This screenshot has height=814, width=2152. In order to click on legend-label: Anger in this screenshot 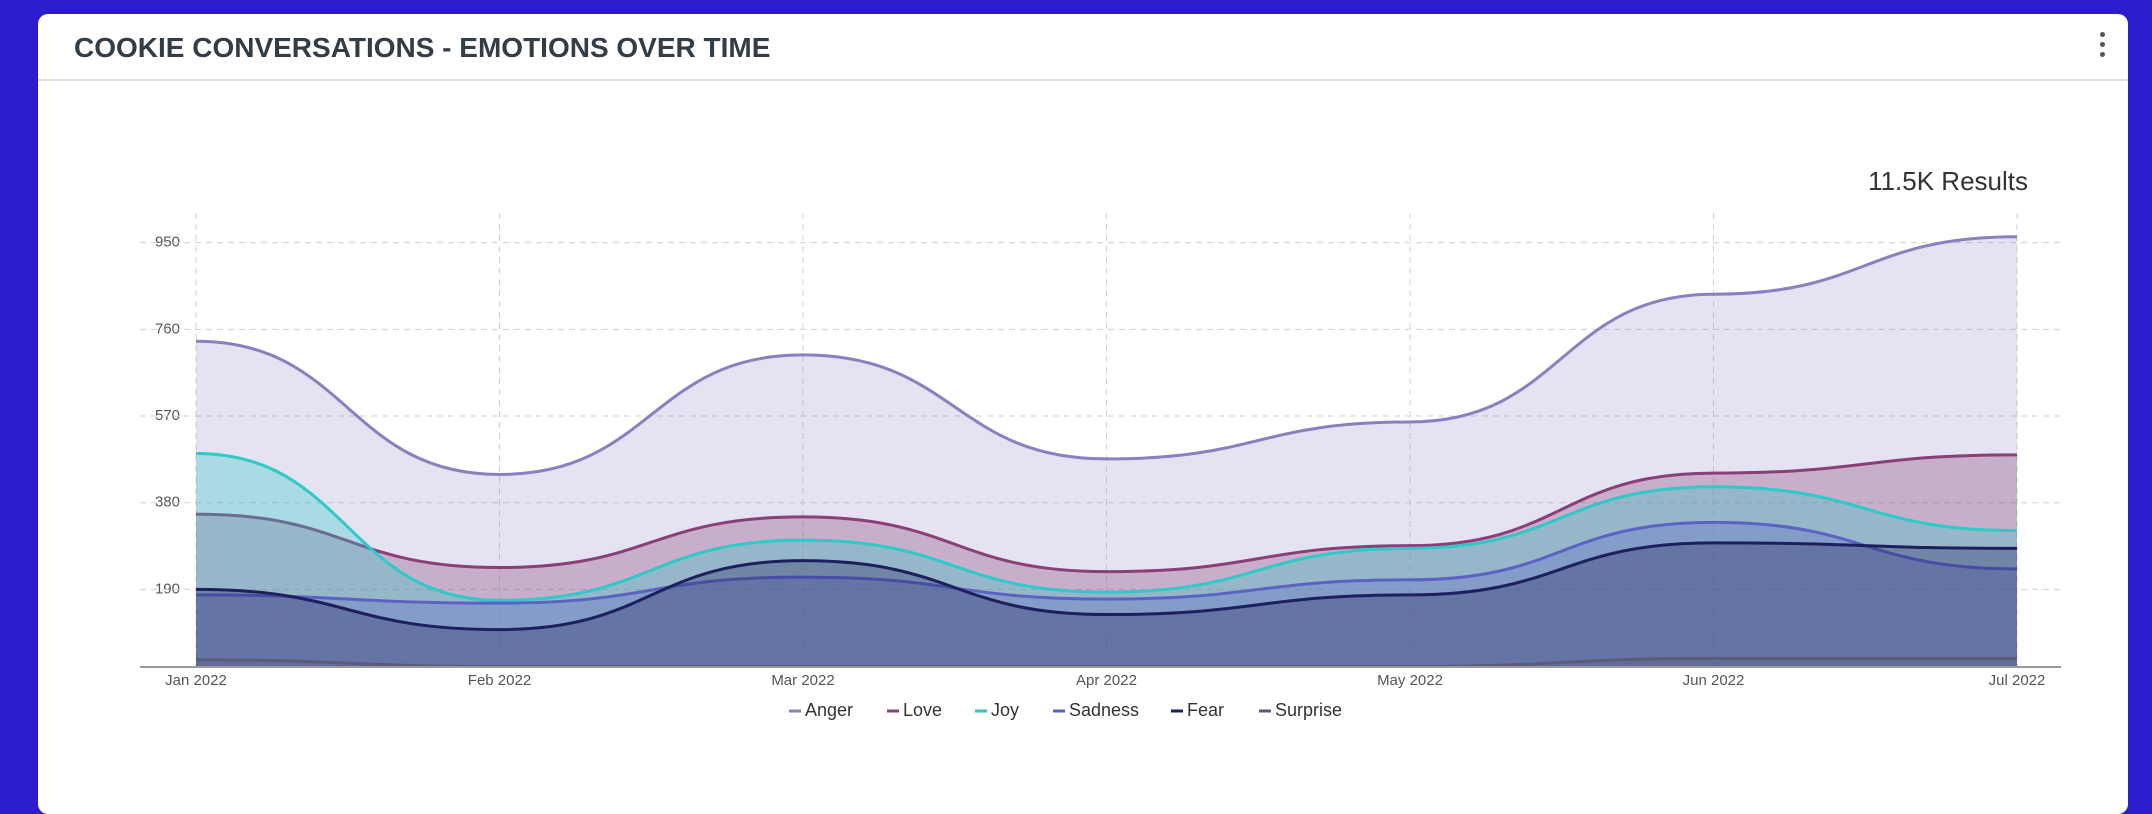, I will do `click(829, 710)`.